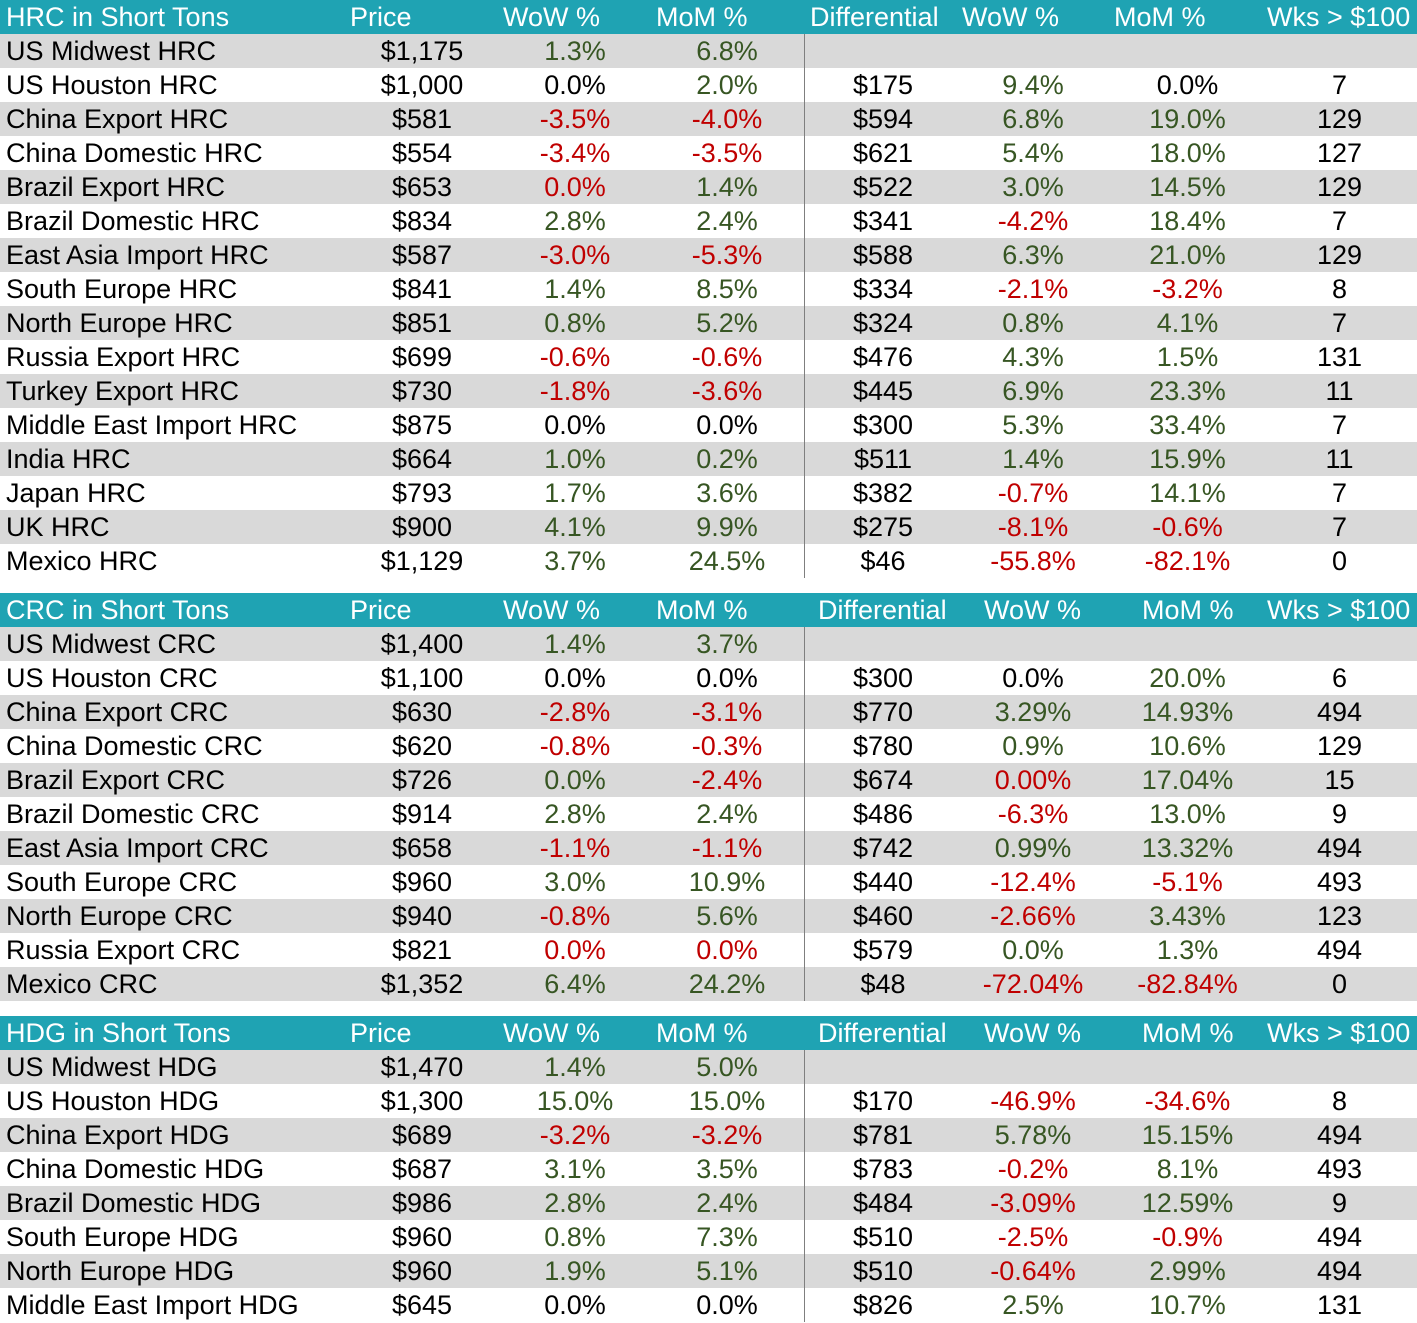 This screenshot has width=1417, height=1323. What do you see at coordinates (883, 85) in the screenshot?
I see `differential-cell: $175` at bounding box center [883, 85].